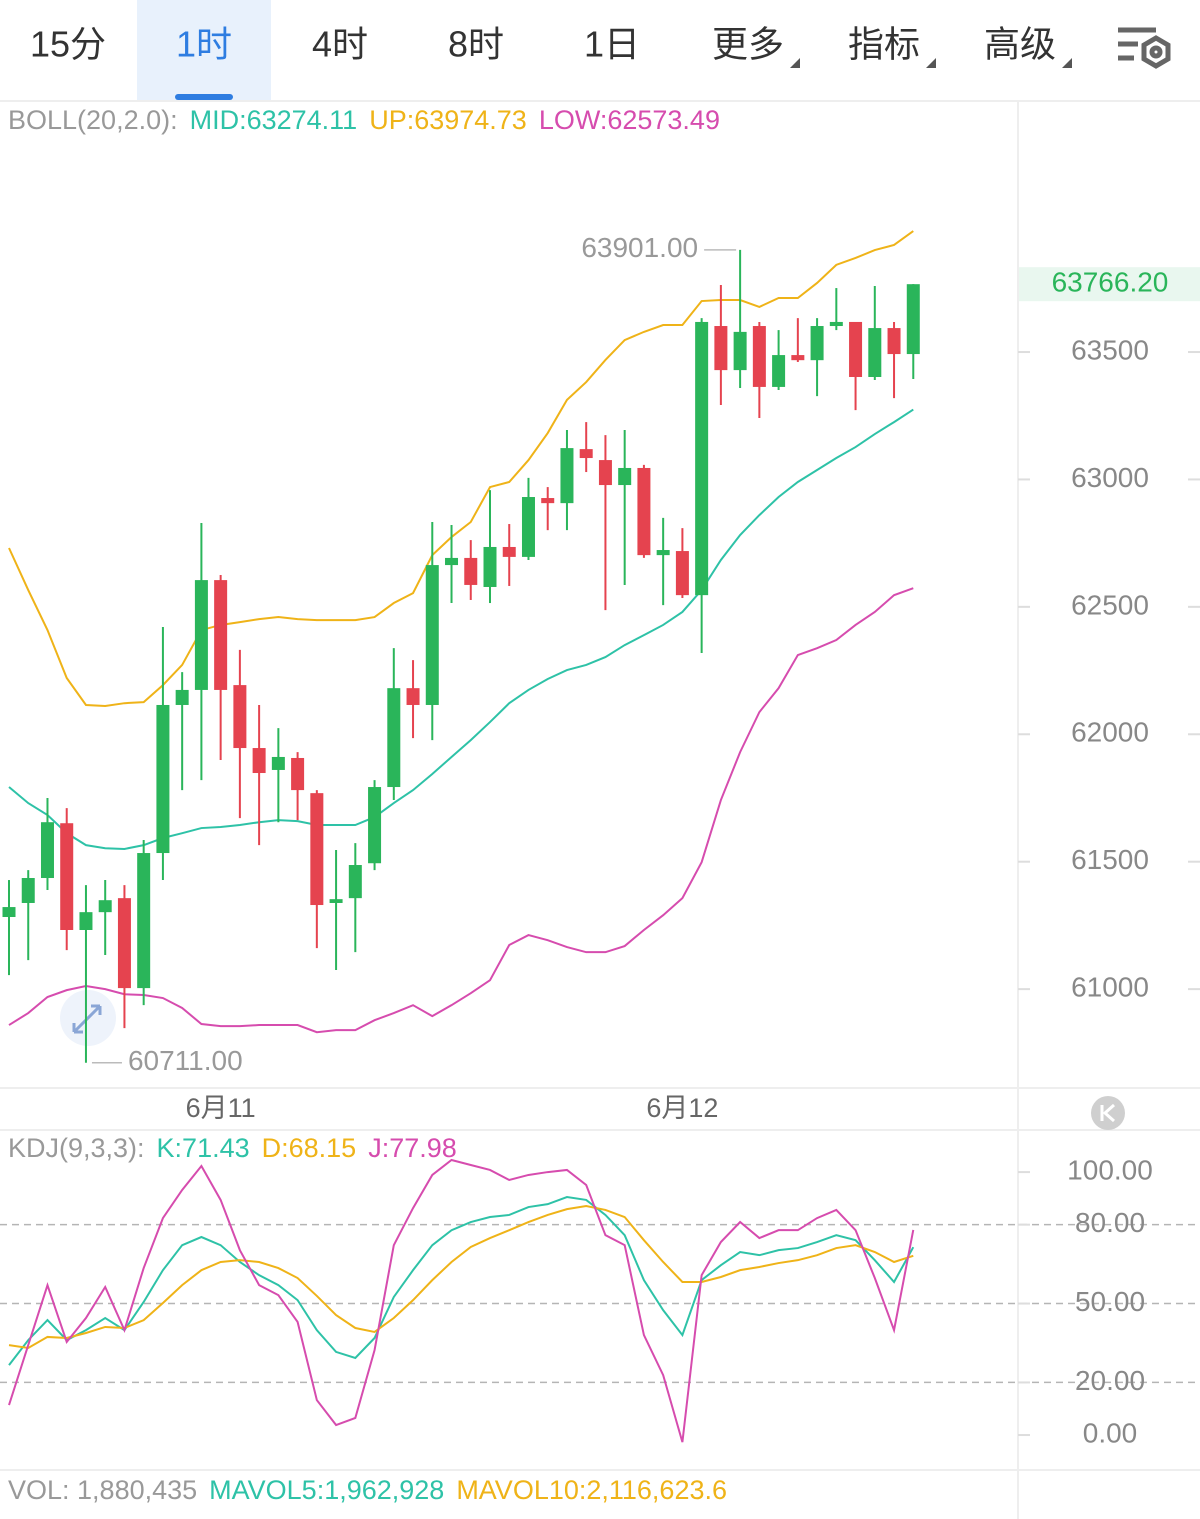 This screenshot has width=1200, height=1519. What do you see at coordinates (1110, 604) in the screenshot?
I see `y-tick-label: 62500` at bounding box center [1110, 604].